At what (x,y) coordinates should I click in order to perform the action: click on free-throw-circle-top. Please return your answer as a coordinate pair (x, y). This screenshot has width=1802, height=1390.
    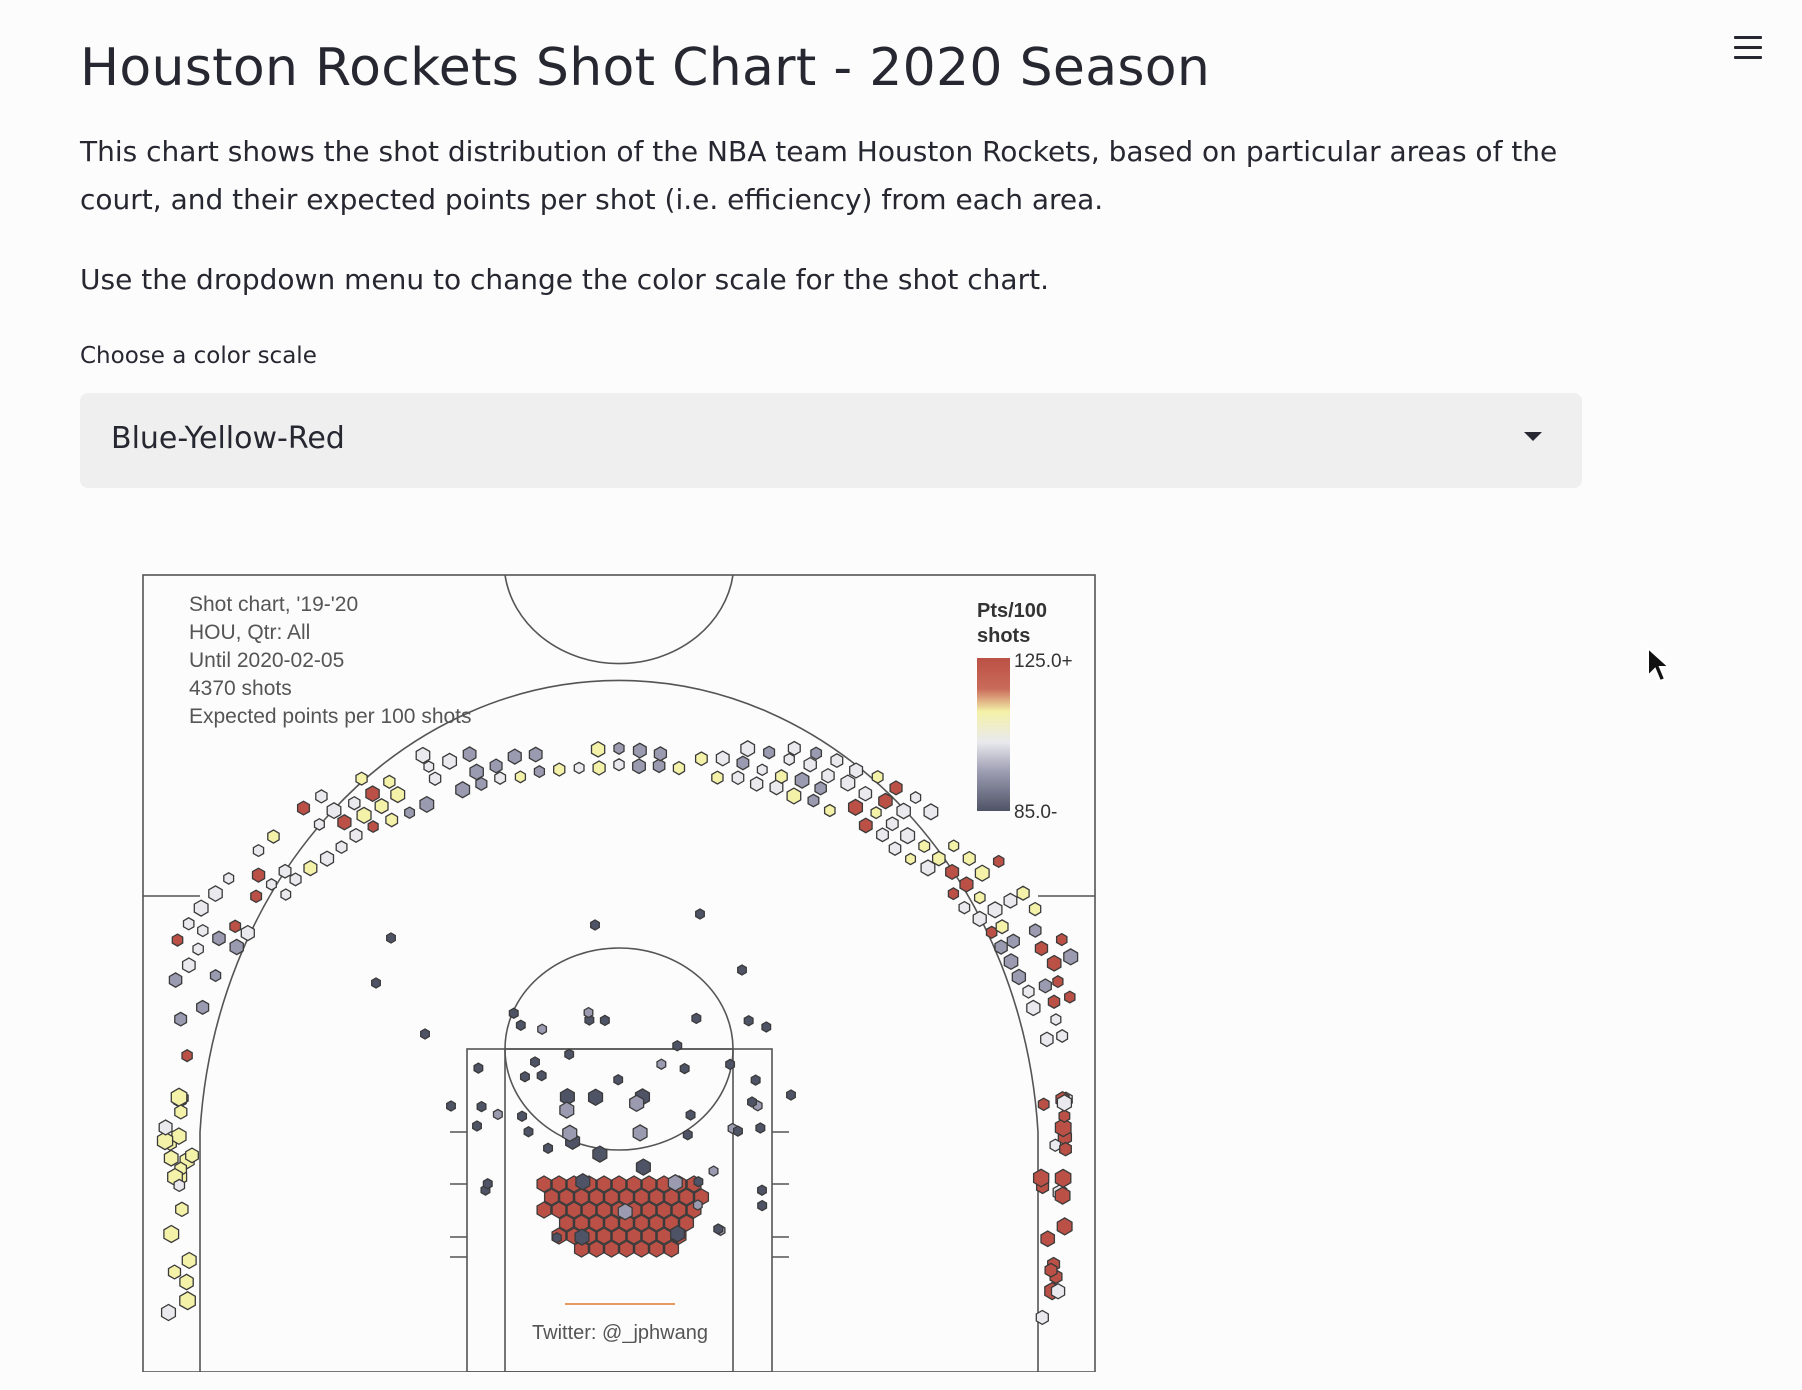
    Looking at the image, I should click on (619, 998).